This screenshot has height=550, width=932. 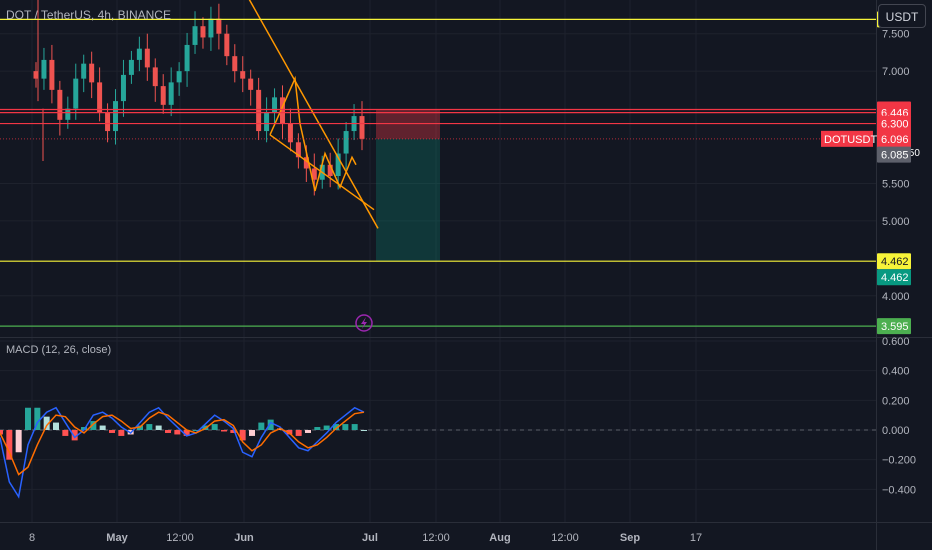 I want to click on level-price-label: 6.300, so click(x=895, y=125).